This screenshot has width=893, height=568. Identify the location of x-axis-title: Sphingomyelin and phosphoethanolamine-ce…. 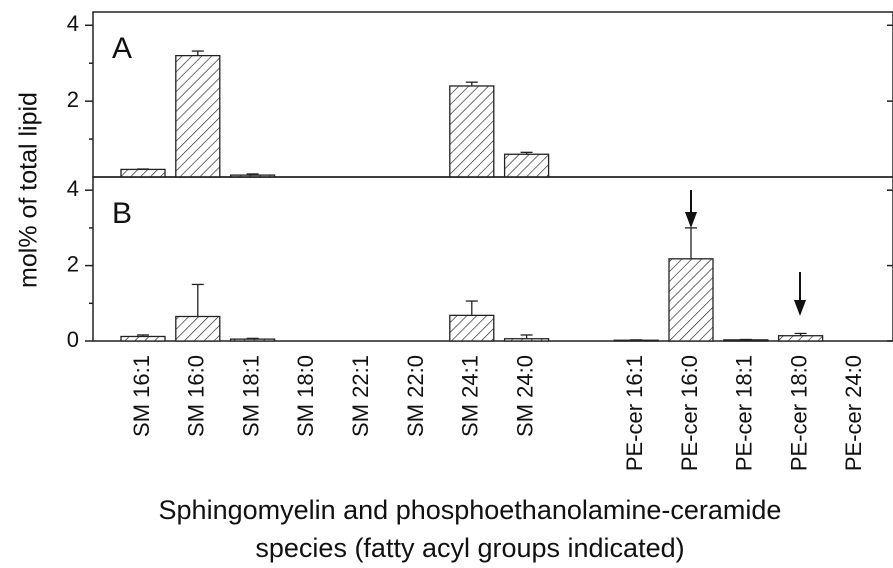
(470, 510).